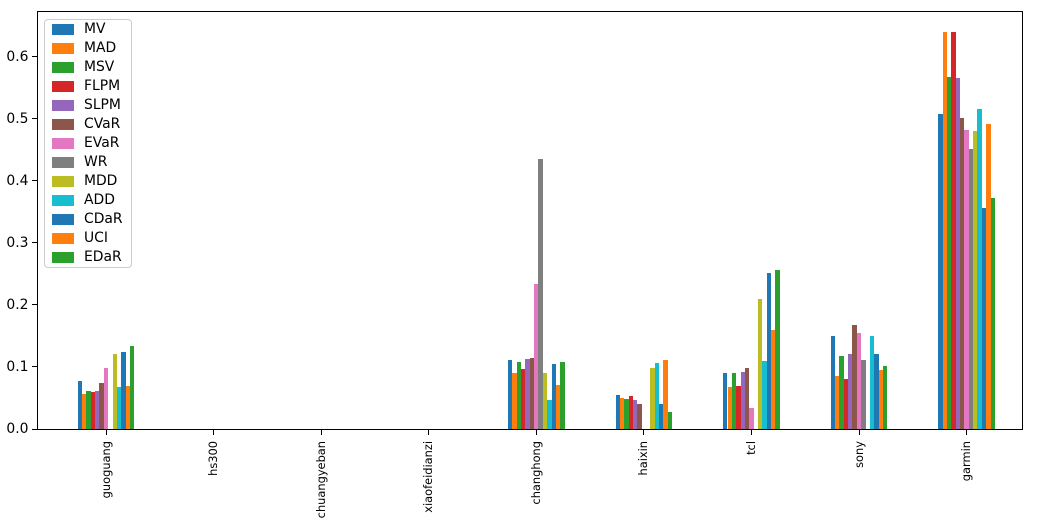 This screenshot has height=531, width=1037. What do you see at coordinates (558, 406) in the screenshot?
I see `bar-UCI-changhong` at bounding box center [558, 406].